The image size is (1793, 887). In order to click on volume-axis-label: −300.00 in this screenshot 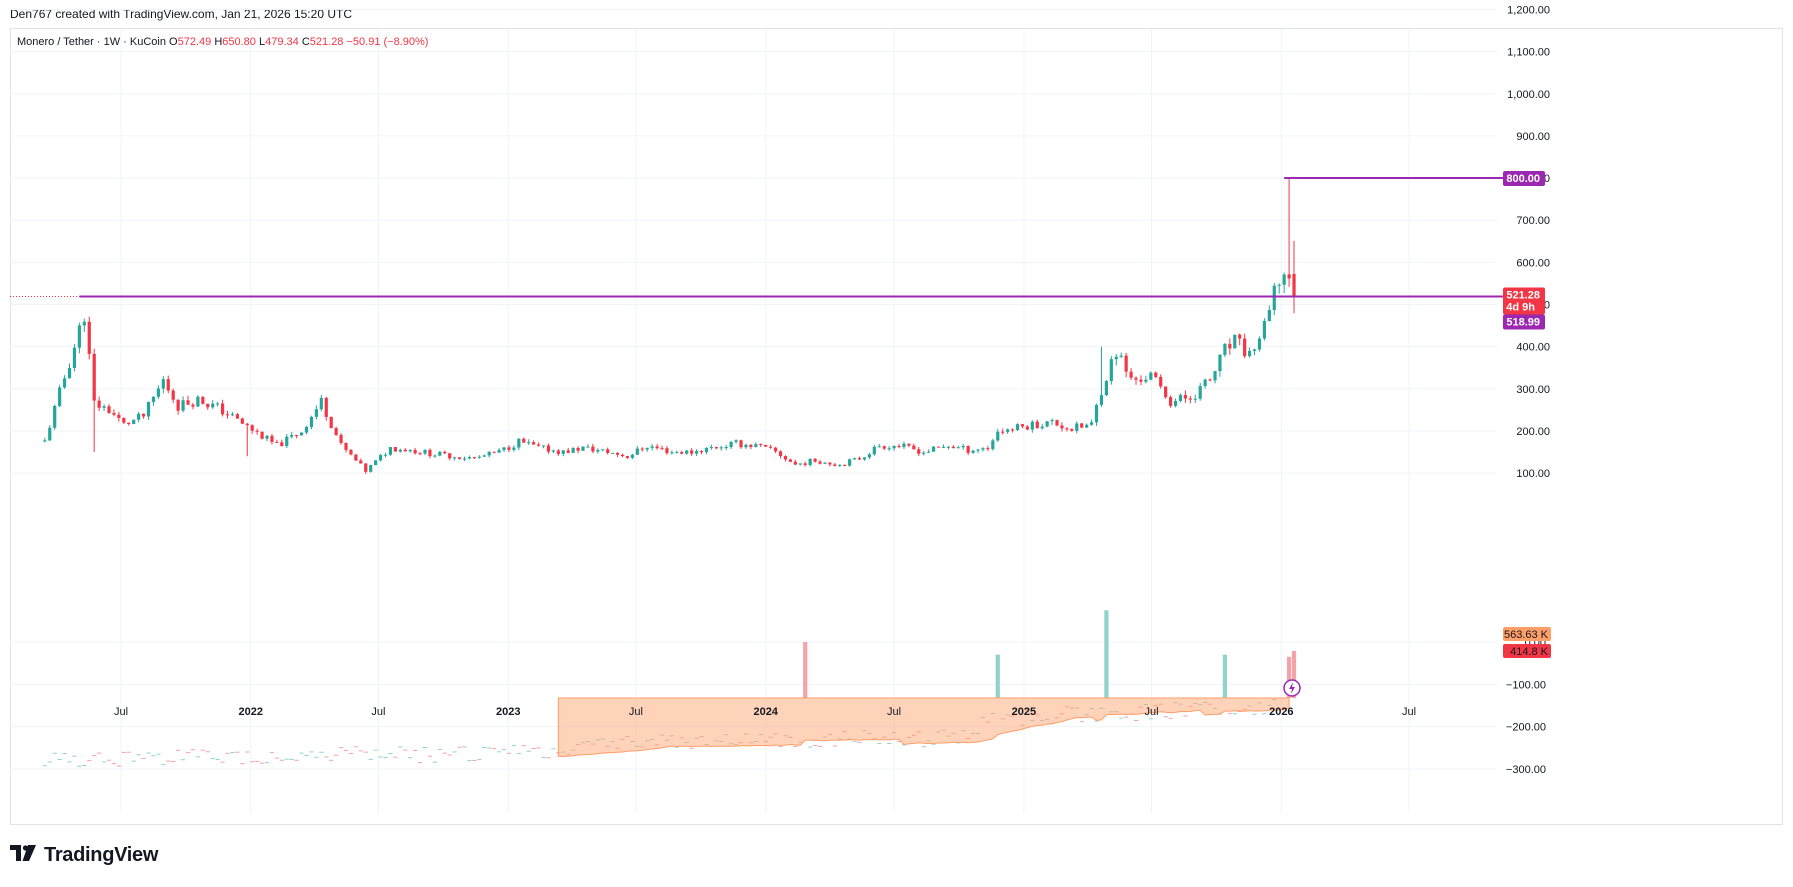, I will do `click(1526, 770)`.